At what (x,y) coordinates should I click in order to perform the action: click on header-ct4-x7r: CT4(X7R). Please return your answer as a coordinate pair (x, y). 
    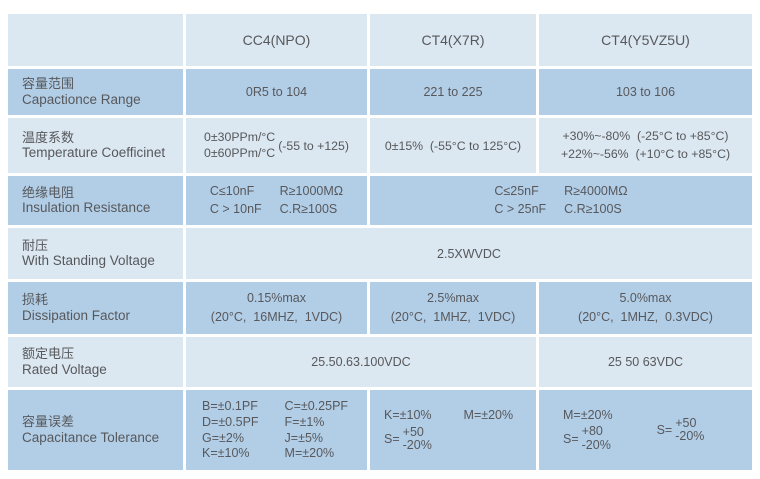
    Looking at the image, I should click on (453, 40).